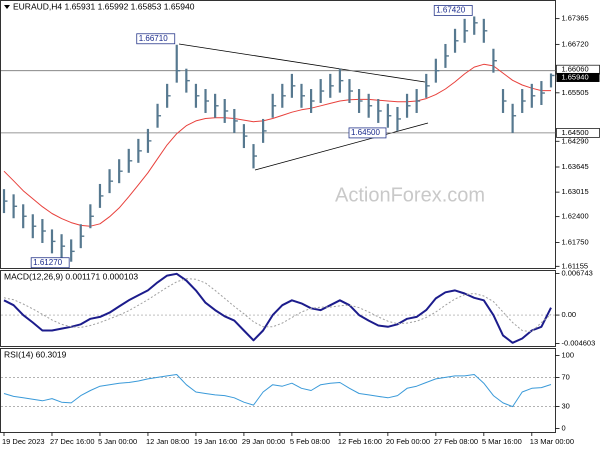  I want to click on watermark: ActionForex.com, so click(410, 195).